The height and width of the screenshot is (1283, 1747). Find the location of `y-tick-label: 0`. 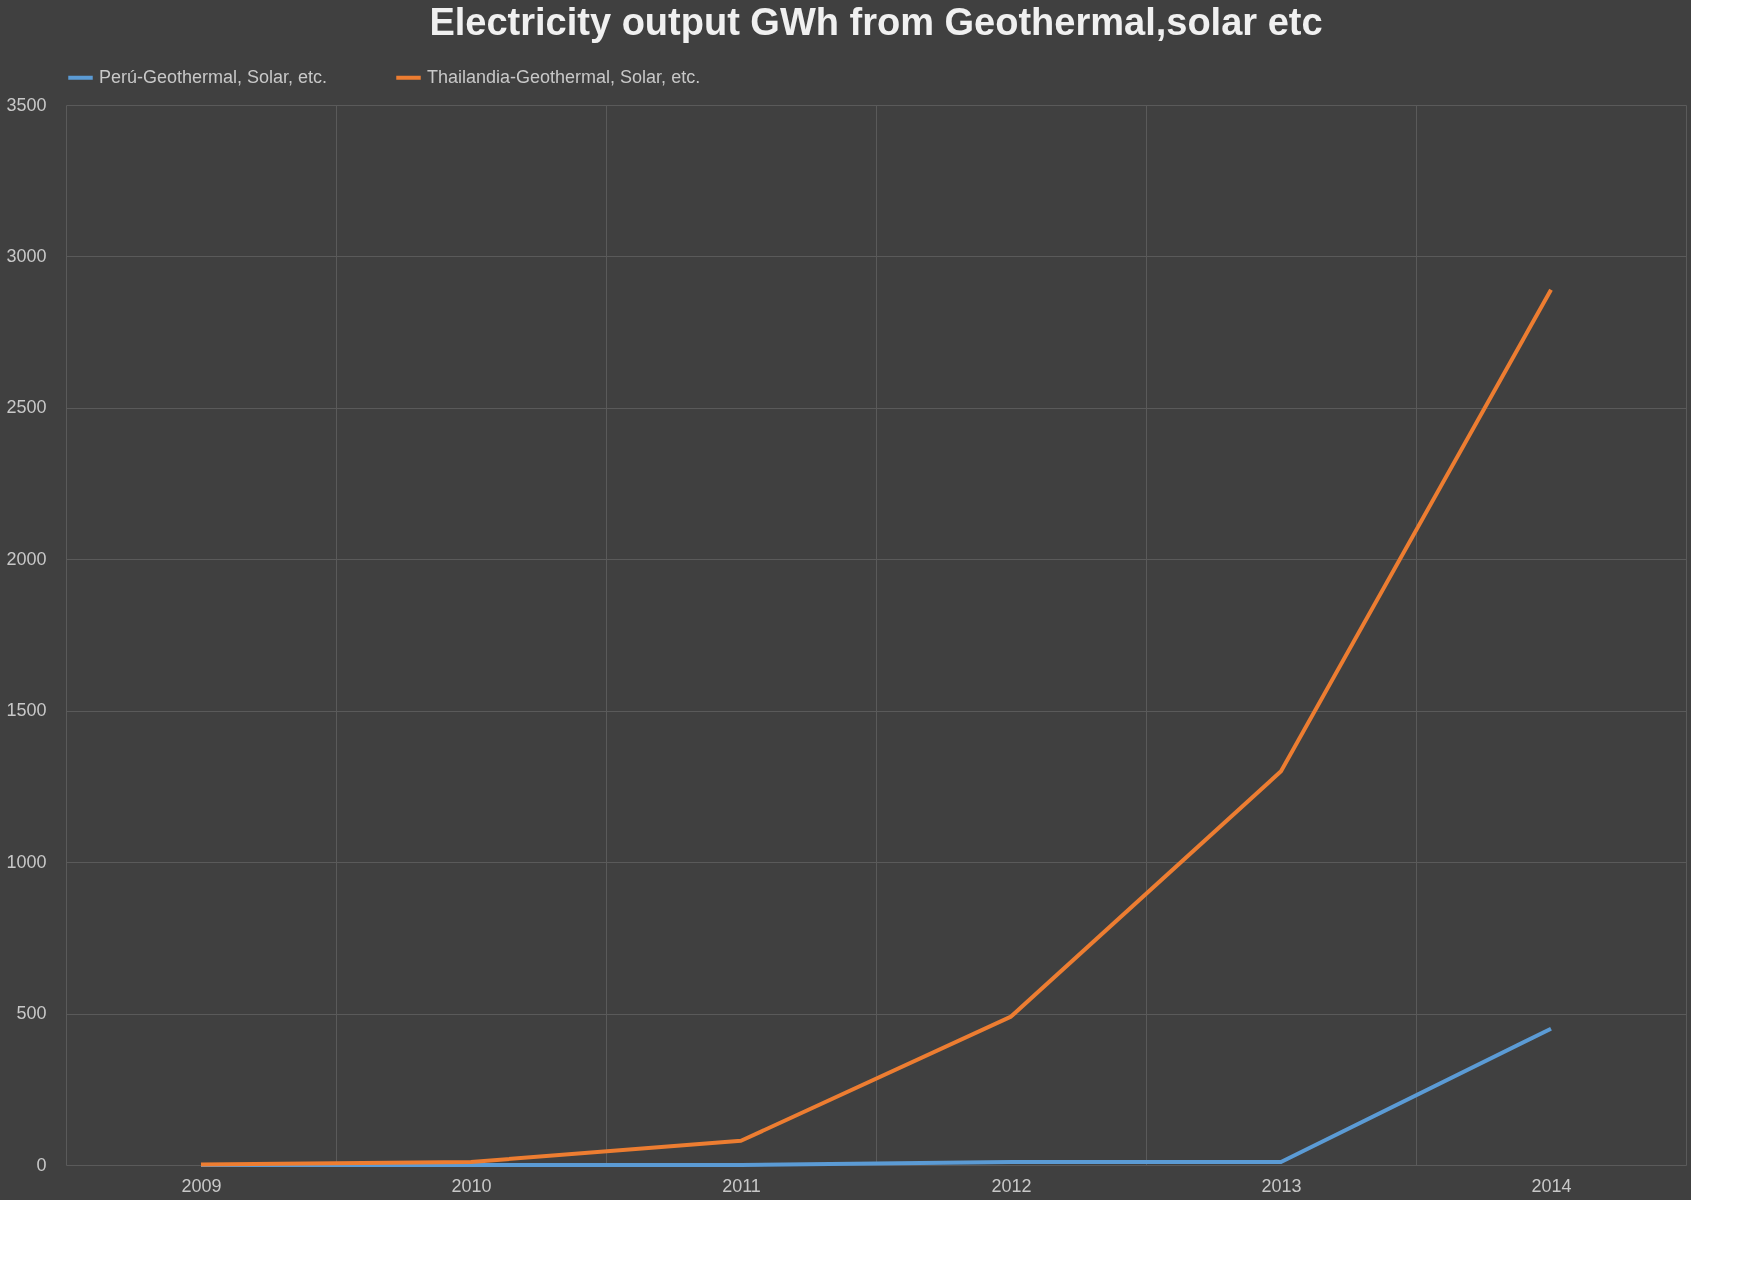

y-tick-label: 0 is located at coordinates (41, 1164).